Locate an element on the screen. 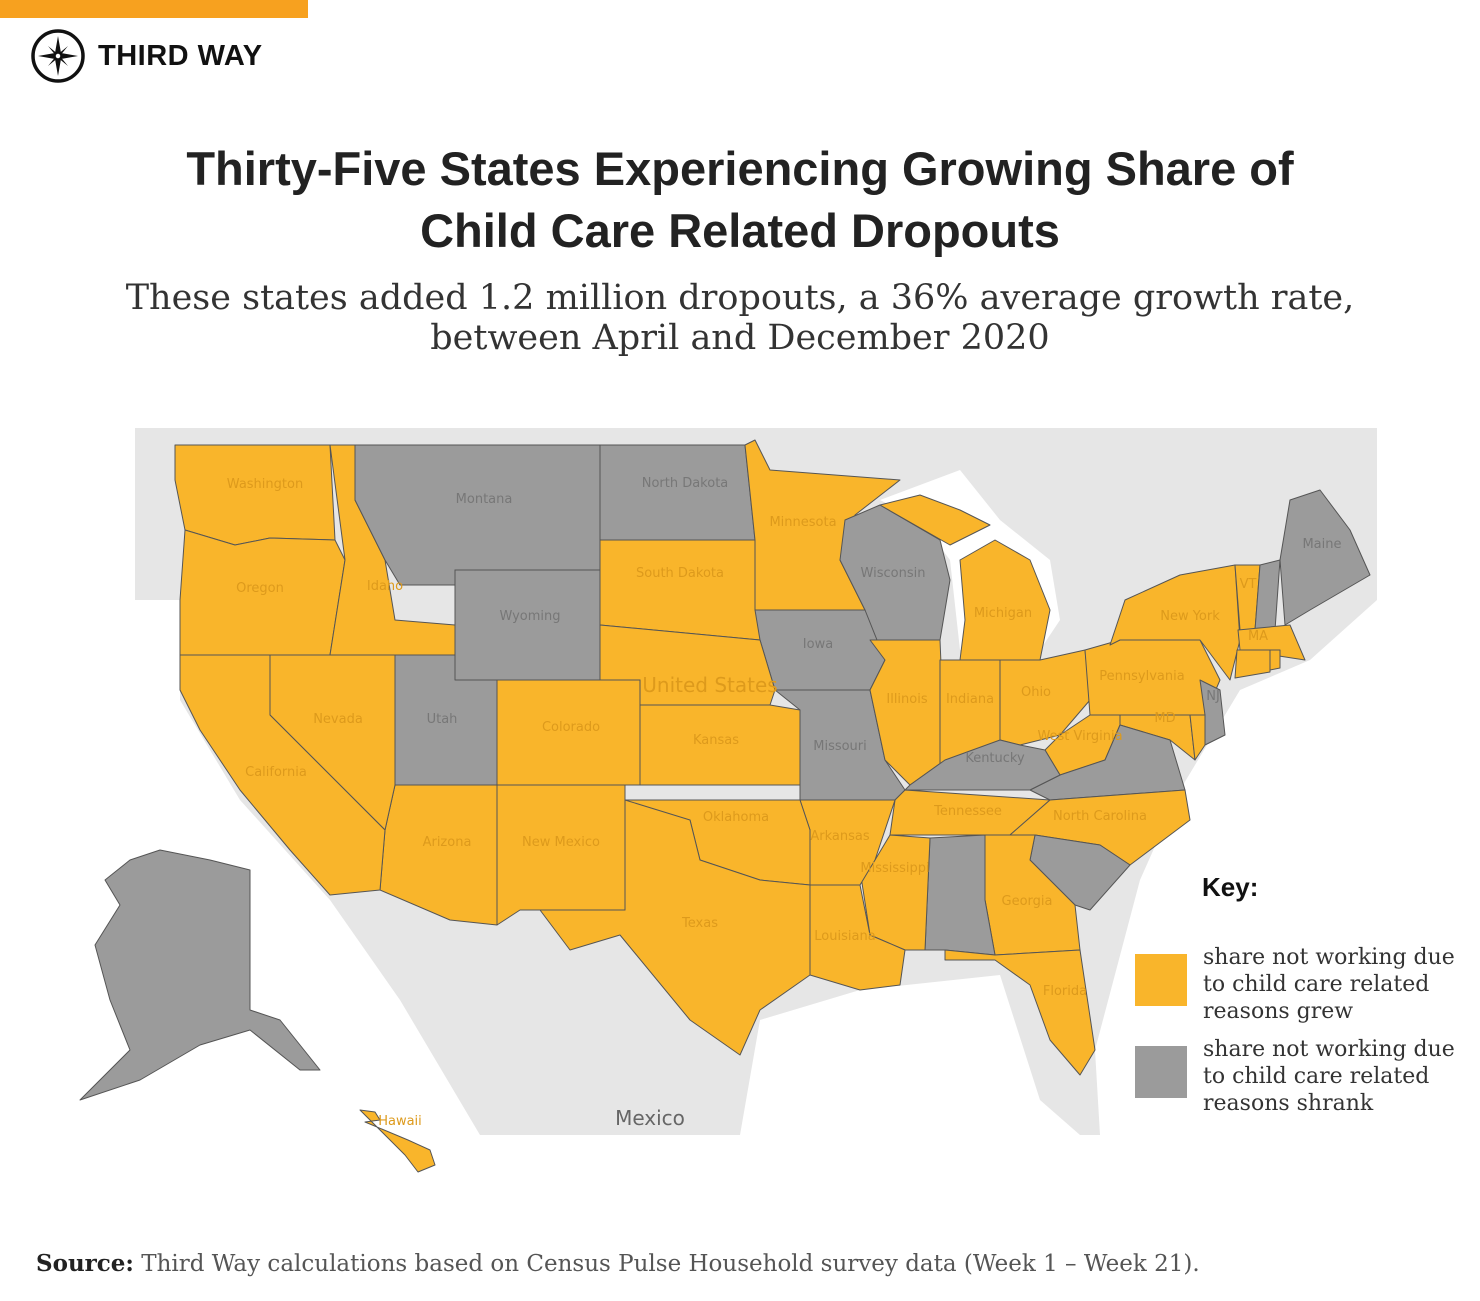  state-sd is located at coordinates (680, 590).